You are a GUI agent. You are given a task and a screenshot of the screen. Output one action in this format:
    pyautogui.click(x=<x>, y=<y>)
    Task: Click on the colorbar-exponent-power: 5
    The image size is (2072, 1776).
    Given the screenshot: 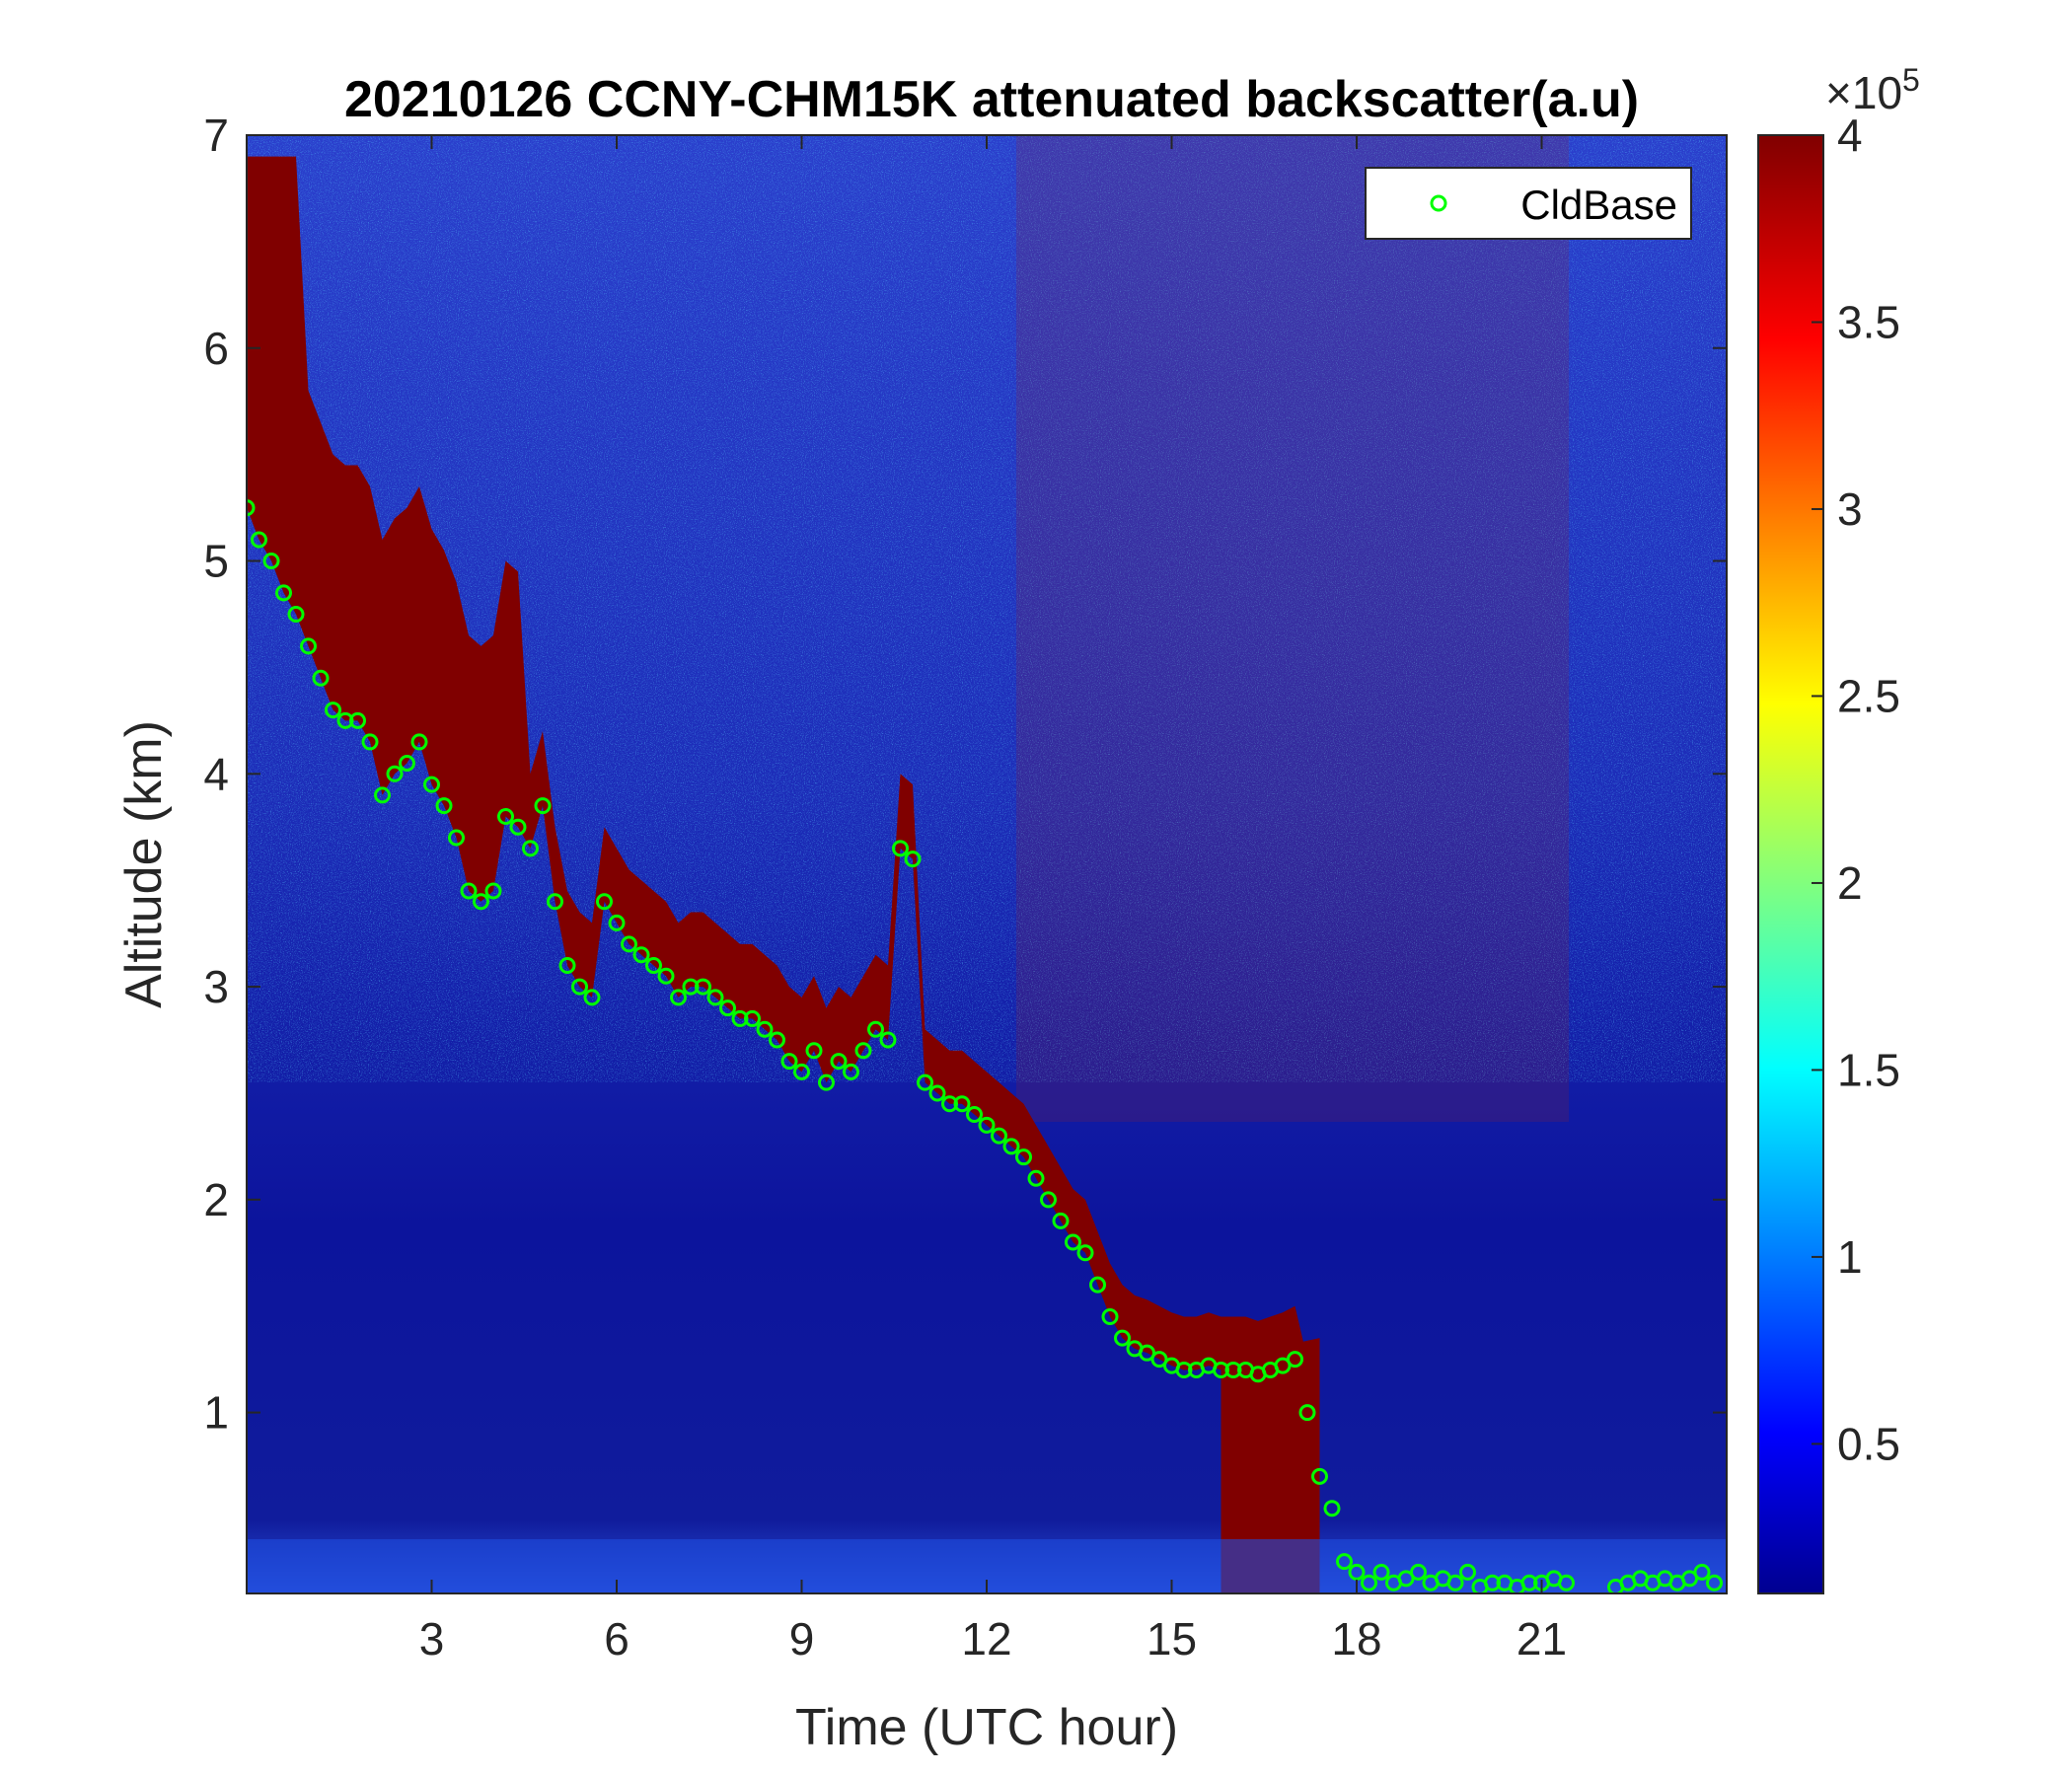 What is the action you would take?
    pyautogui.click(x=1911, y=80)
    